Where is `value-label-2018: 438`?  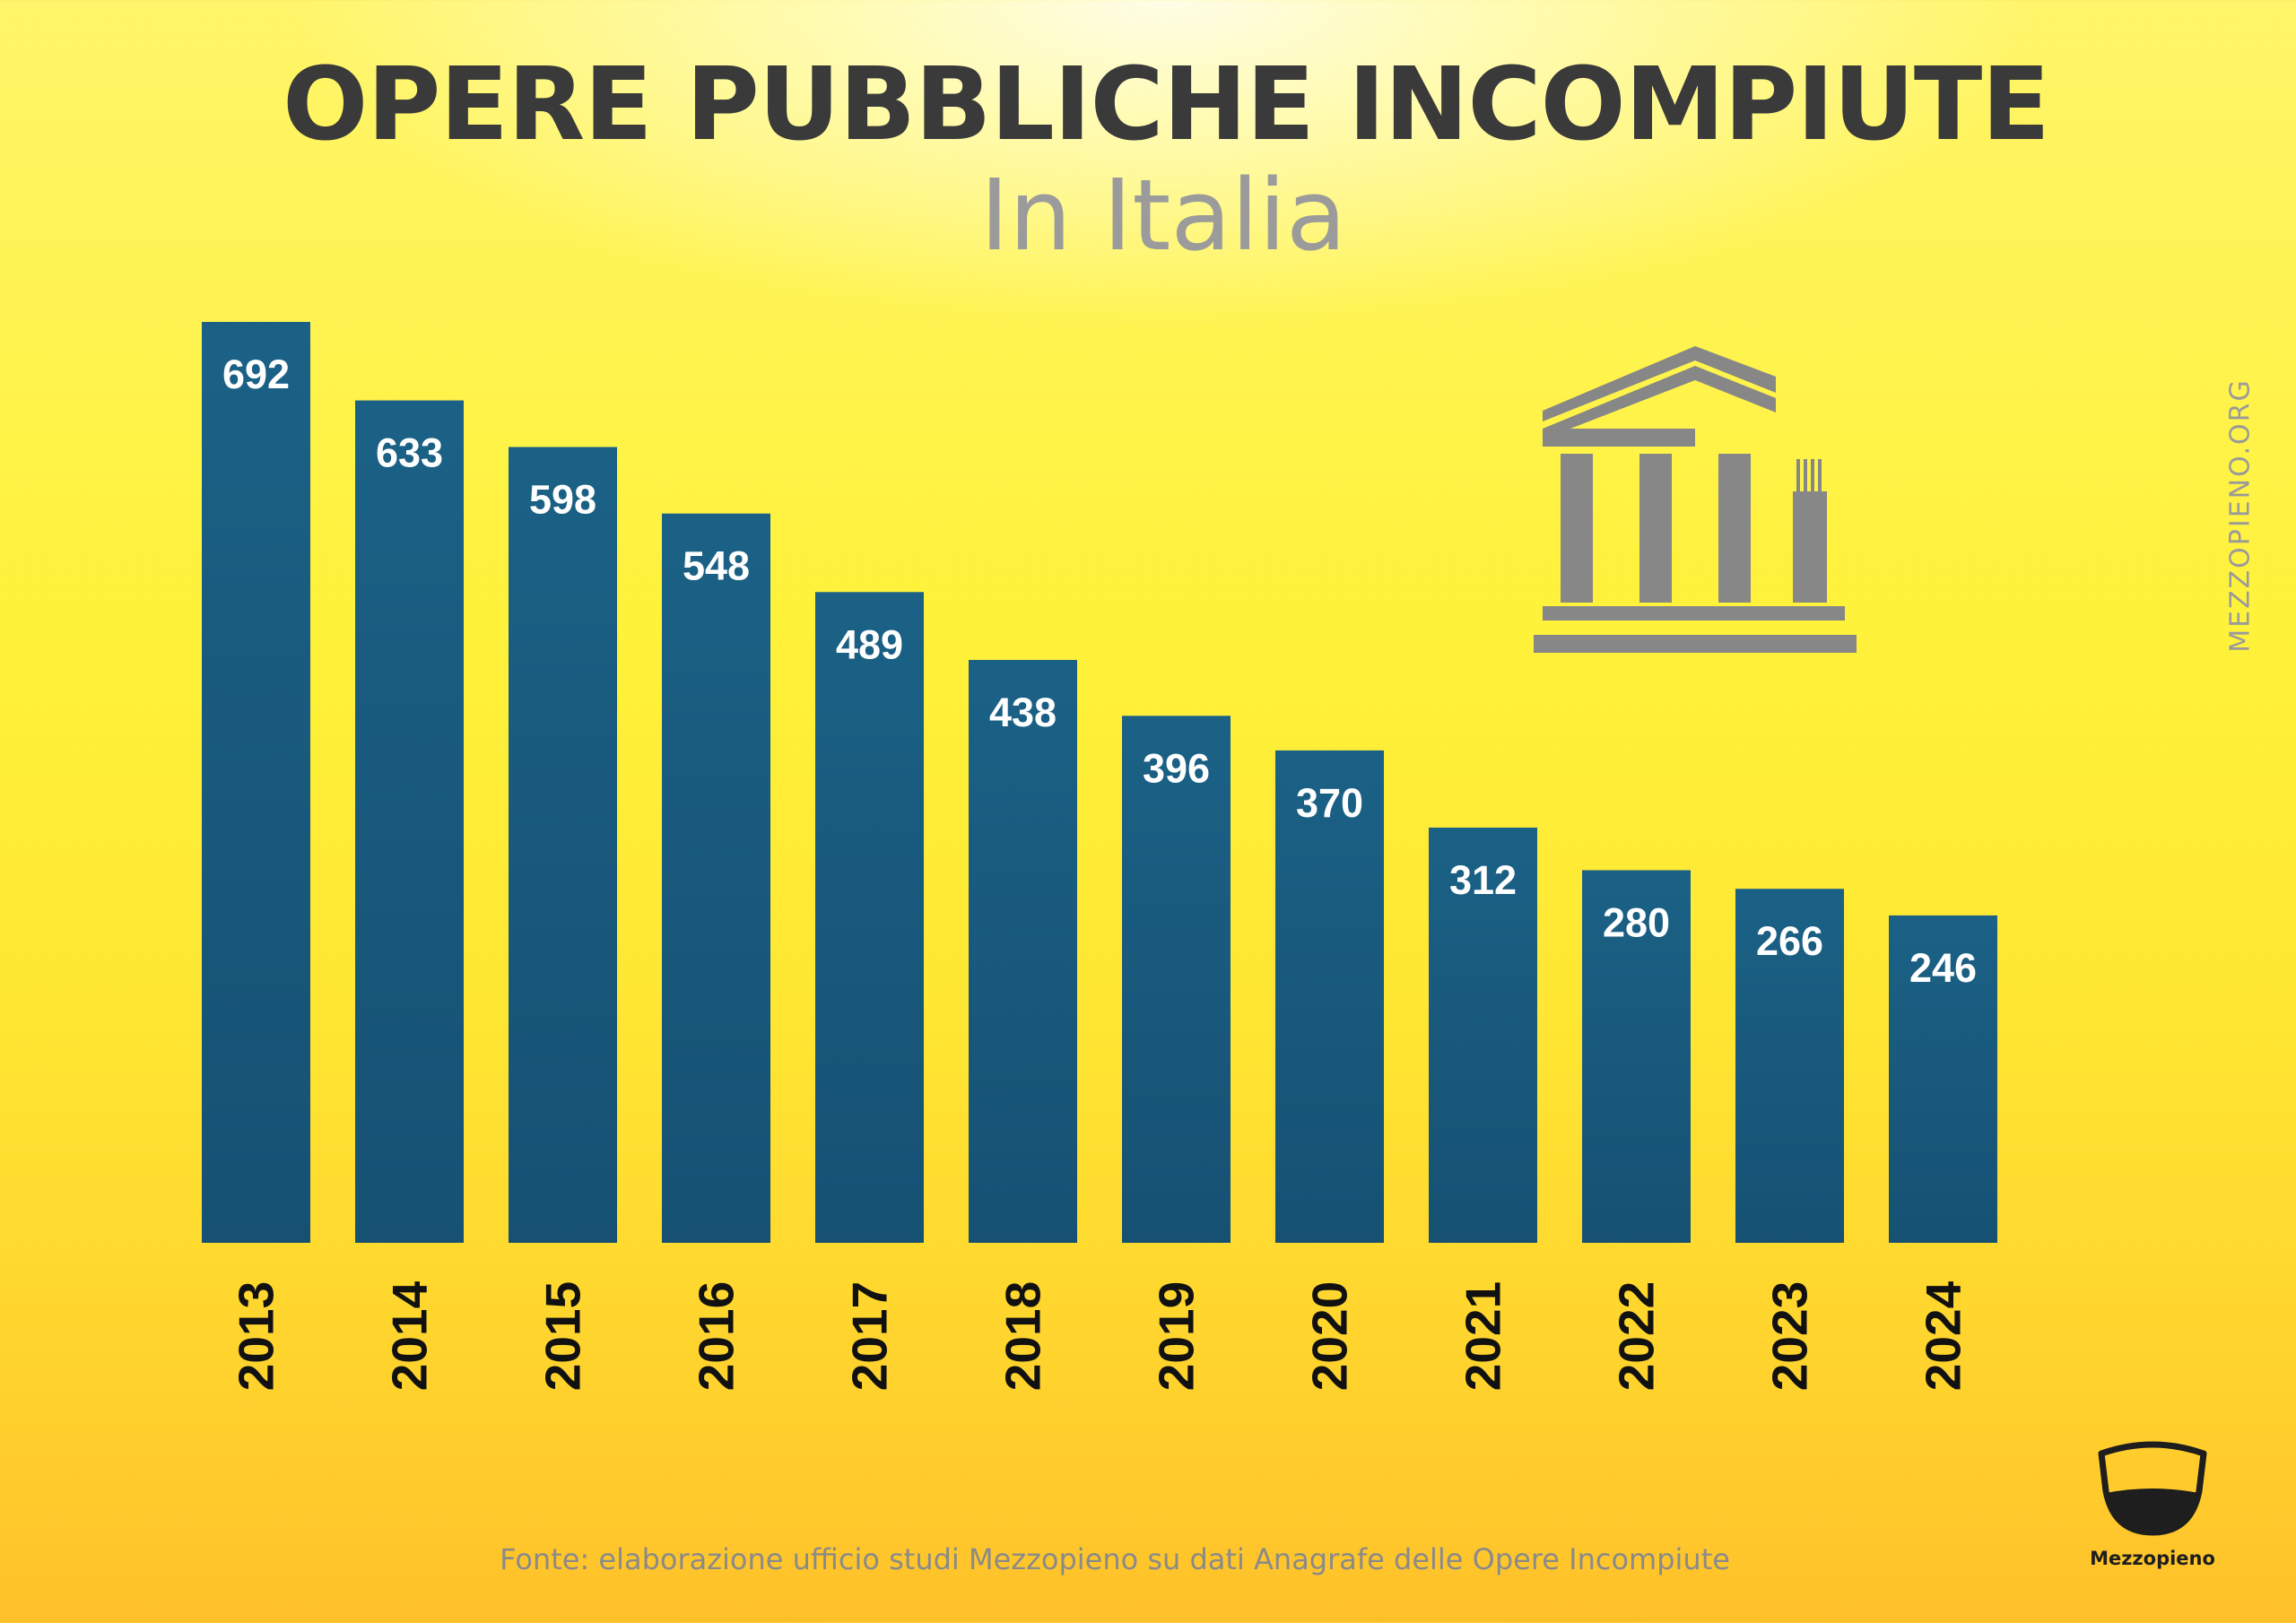
value-label-2018: 438 is located at coordinates (1023, 712).